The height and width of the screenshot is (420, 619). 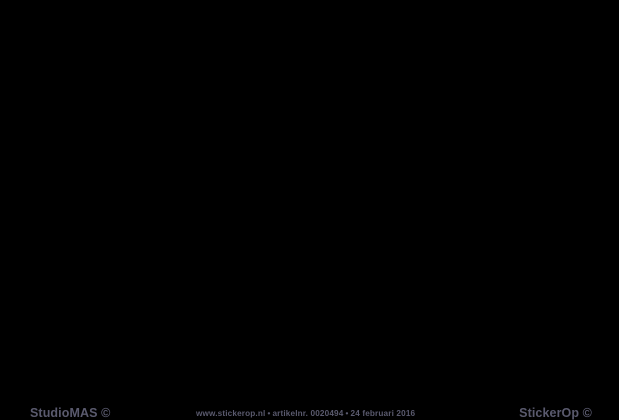 I want to click on date-label: 24 februari 2016, so click(x=383, y=413).